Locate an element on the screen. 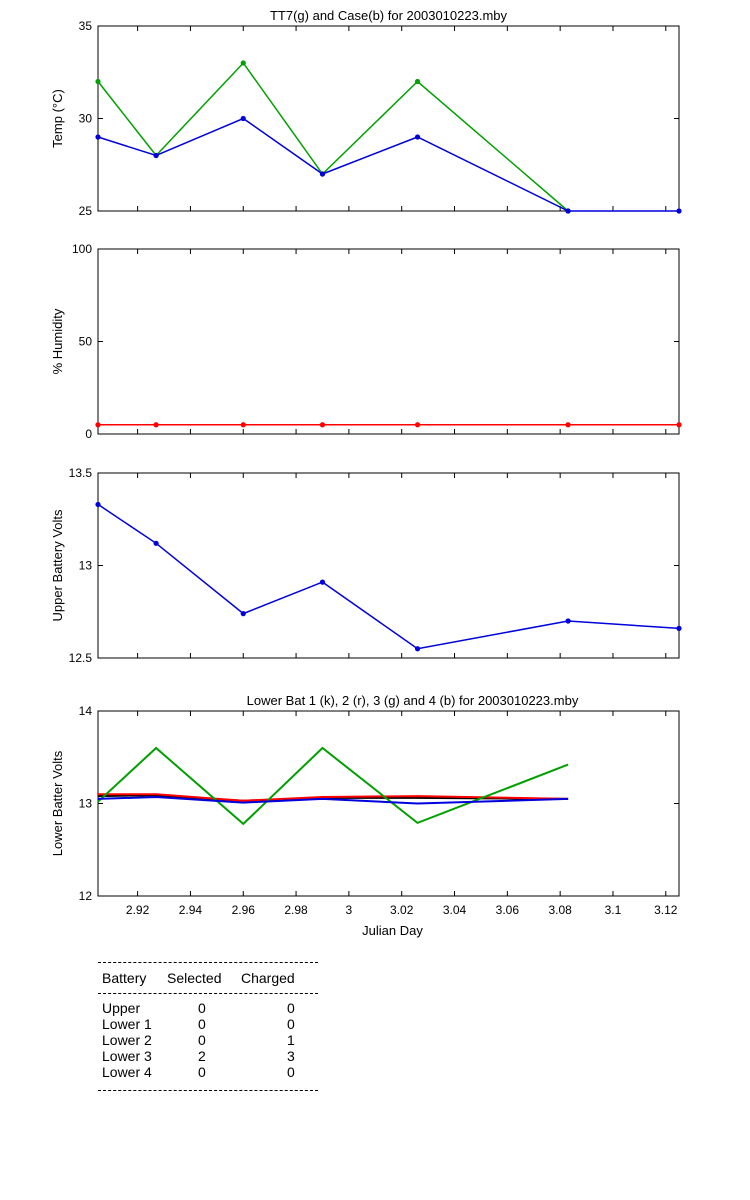  y-tick-label: 30 is located at coordinates (86, 119).